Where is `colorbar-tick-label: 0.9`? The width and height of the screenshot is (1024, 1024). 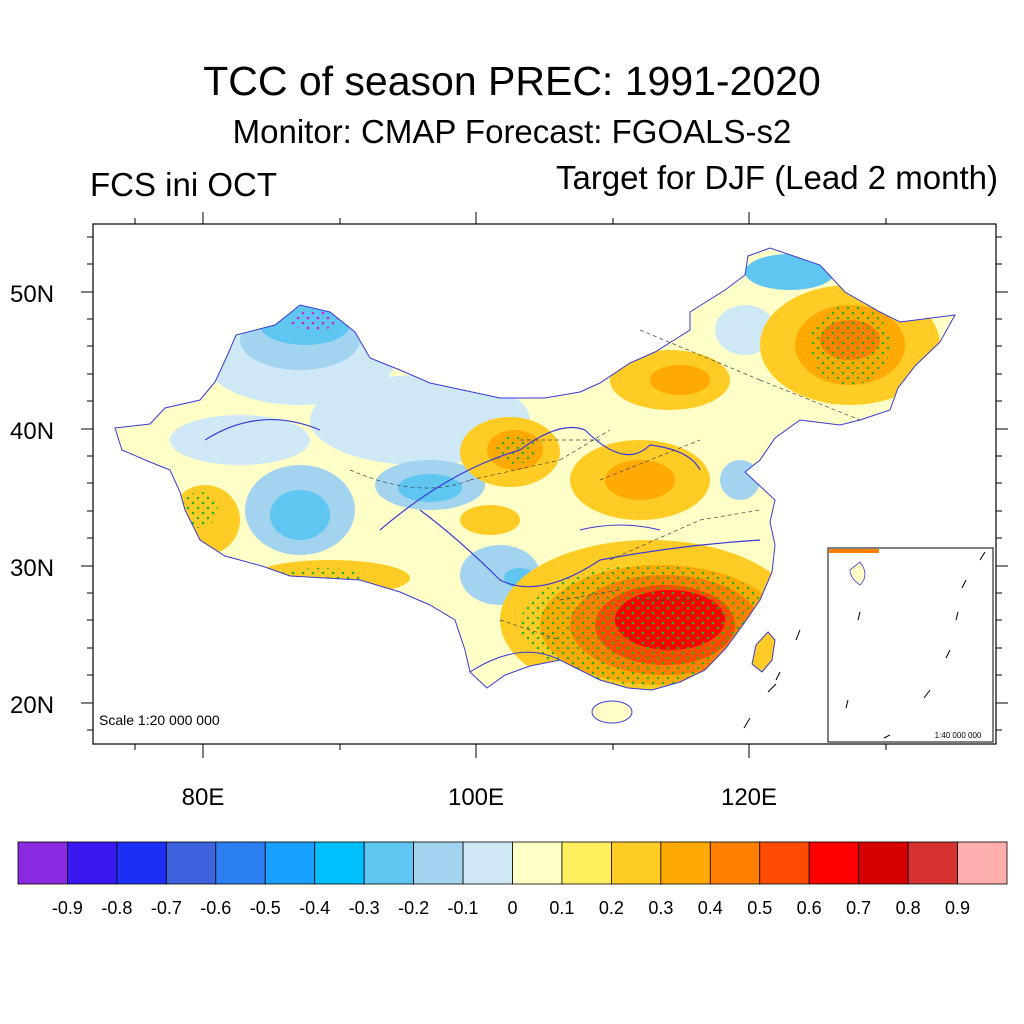
colorbar-tick-label: 0.9 is located at coordinates (957, 908).